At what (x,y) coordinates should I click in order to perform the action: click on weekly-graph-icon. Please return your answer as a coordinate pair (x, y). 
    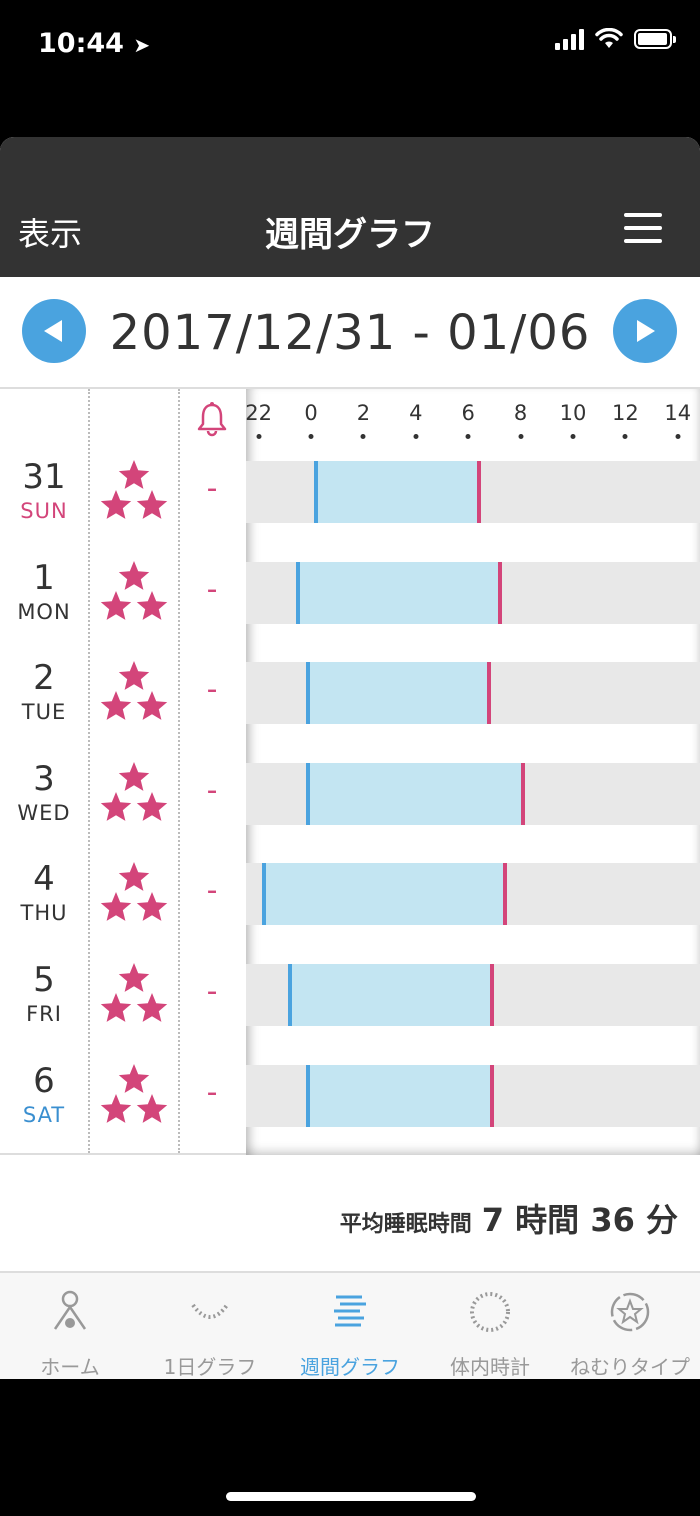
    Looking at the image, I should click on (350, 1311).